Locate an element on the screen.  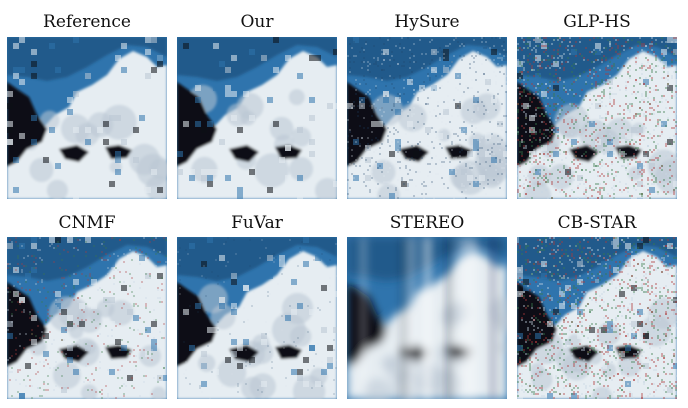
panel-image-stereo is located at coordinates (427, 318).